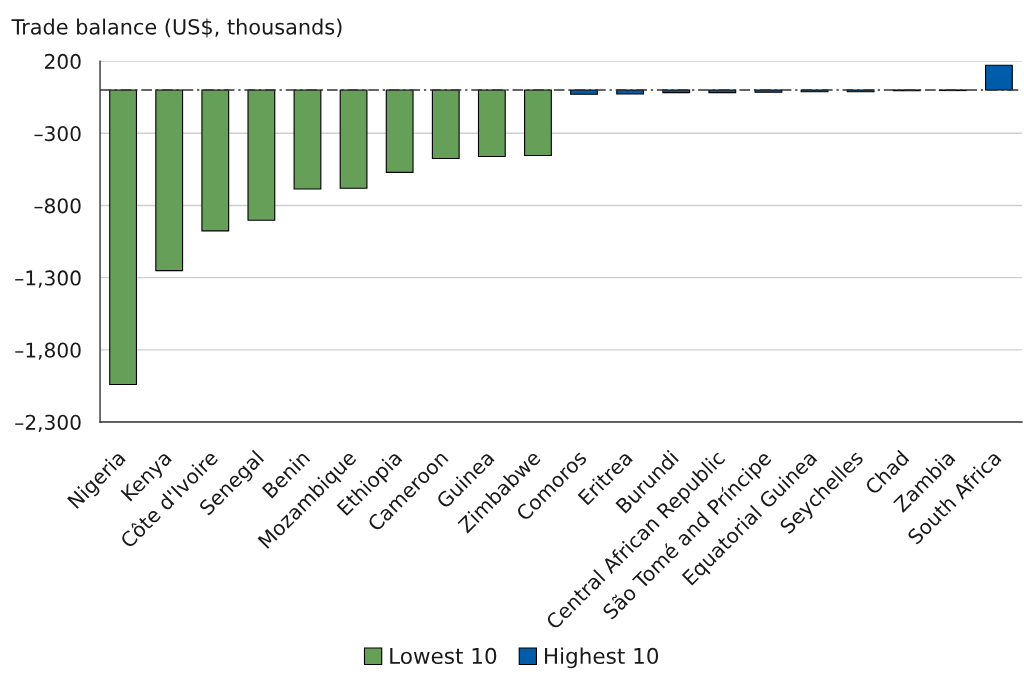 The height and width of the screenshot is (679, 1024). Describe the element at coordinates (48, 351) in the screenshot. I see `y-tick-label: –1,800` at that location.